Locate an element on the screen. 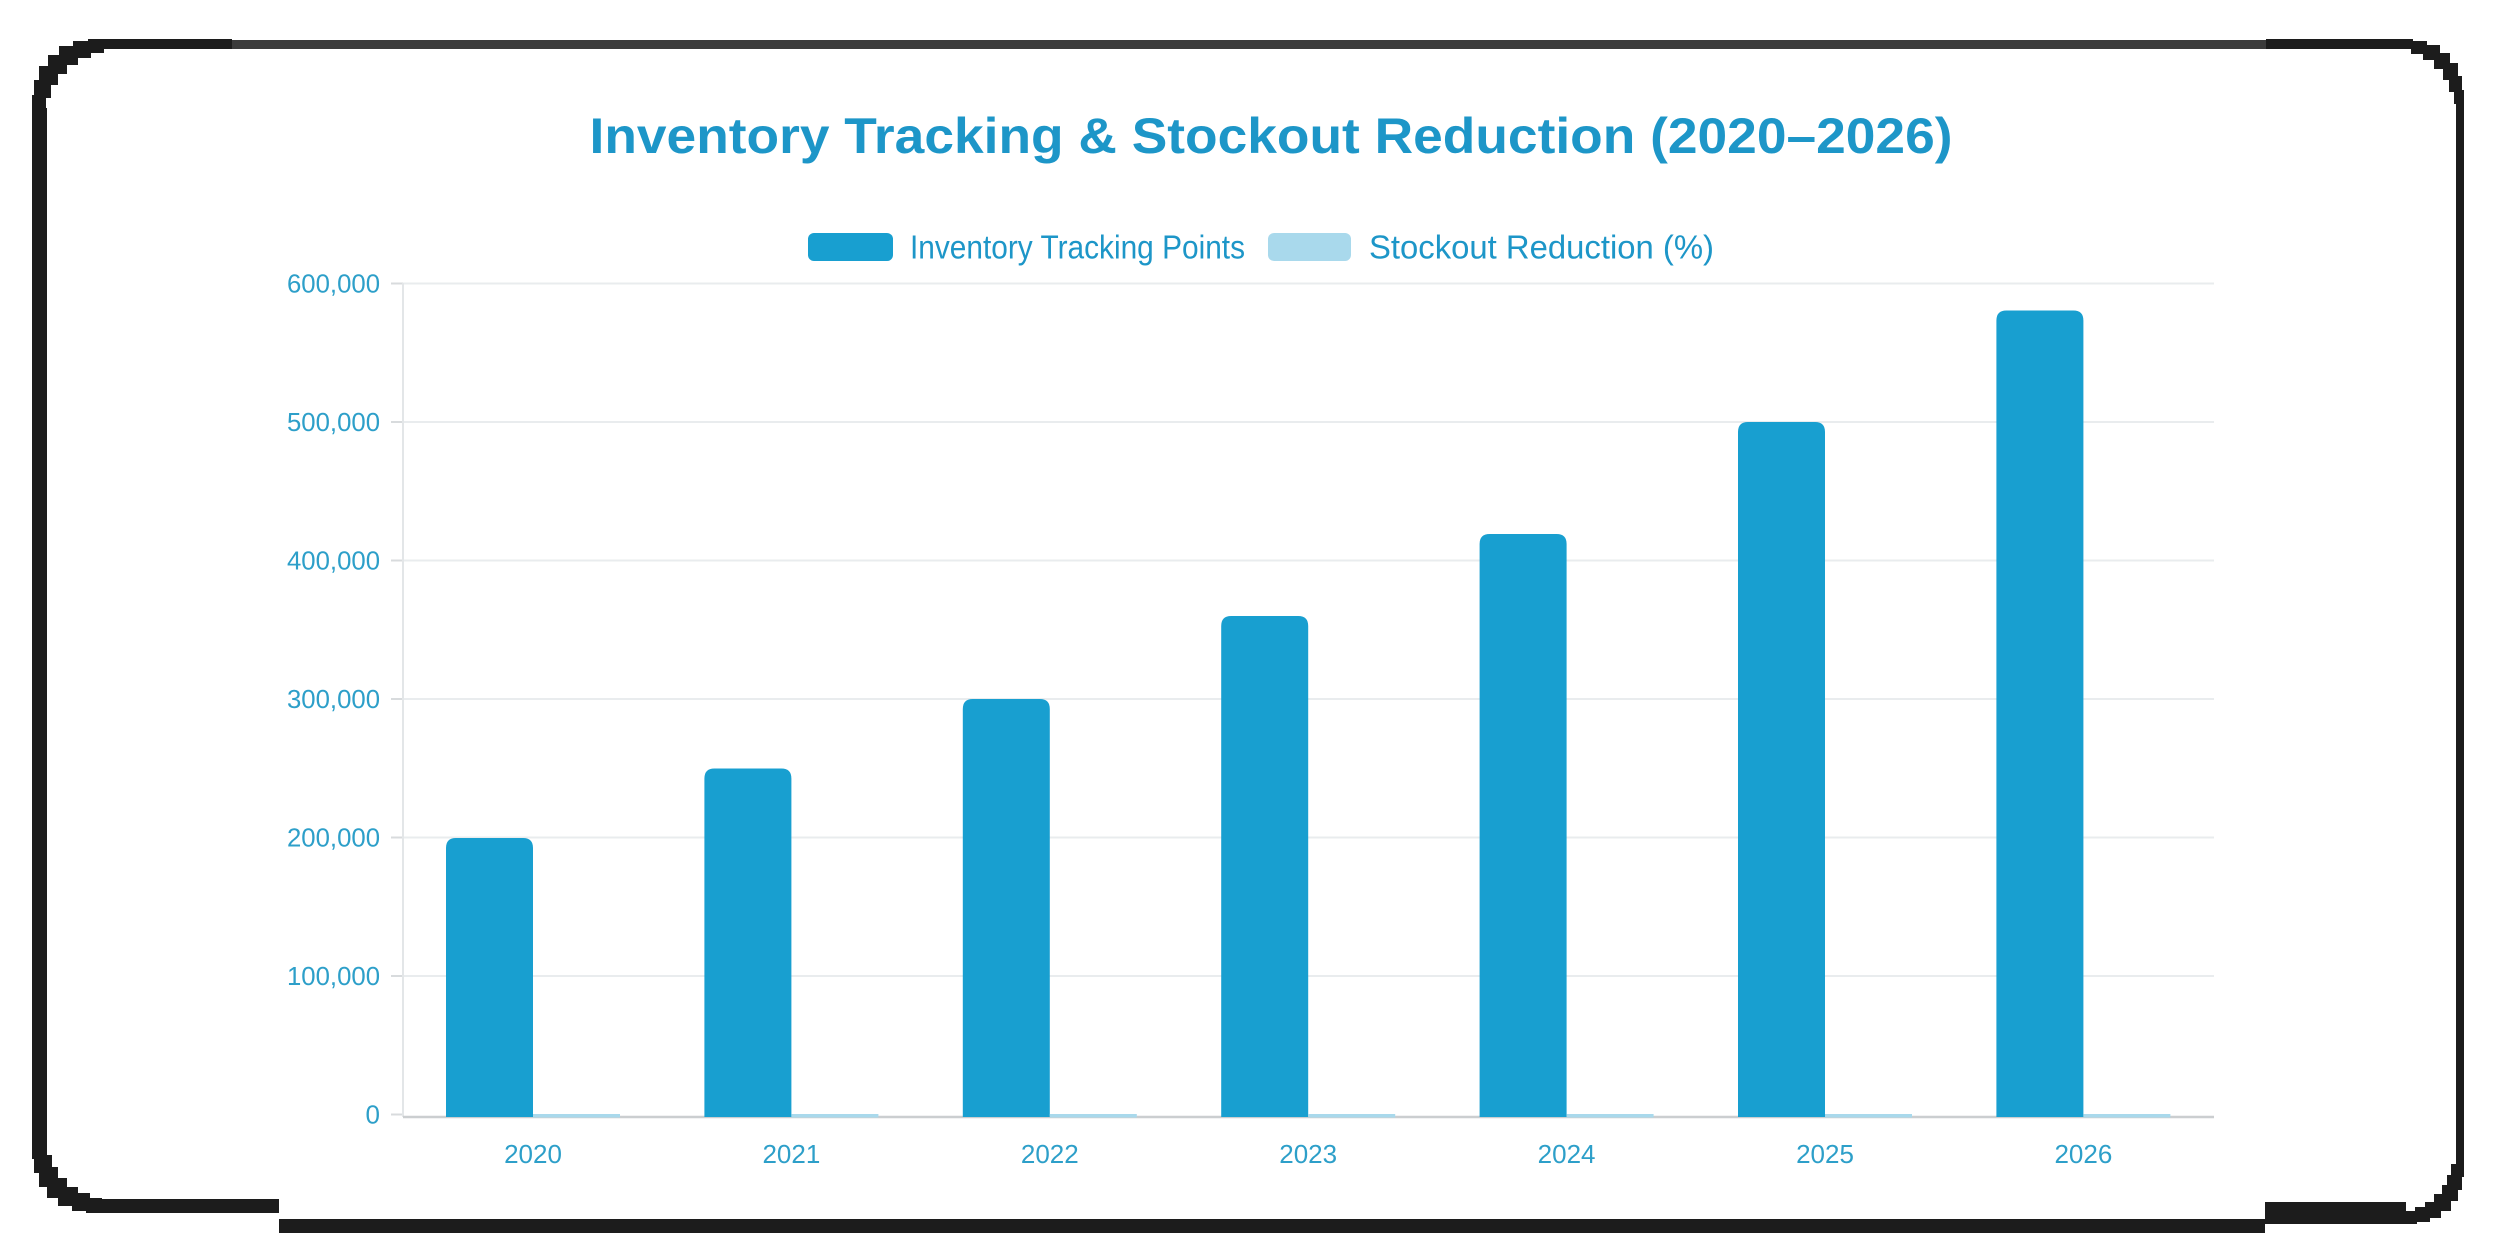  svg-text: 0 is located at coordinates (373, 1115).